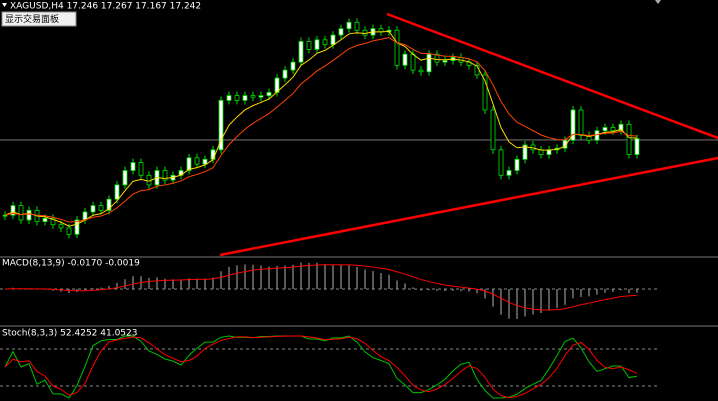 This screenshot has width=718, height=401. I want to click on stoch-main, so click(321, 367).